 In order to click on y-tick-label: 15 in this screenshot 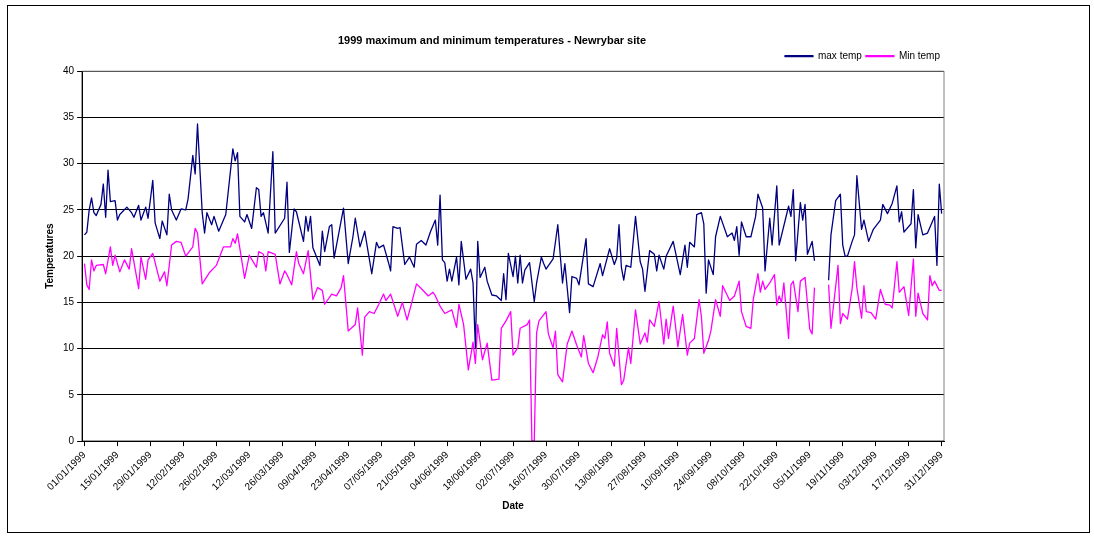, I will do `click(69, 302)`.